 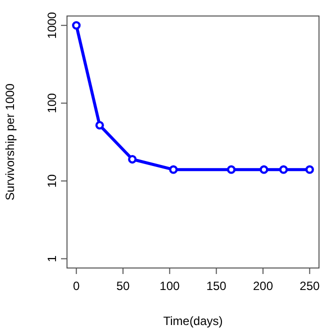 I want to click on y-tick-label: 10, so click(x=52, y=181).